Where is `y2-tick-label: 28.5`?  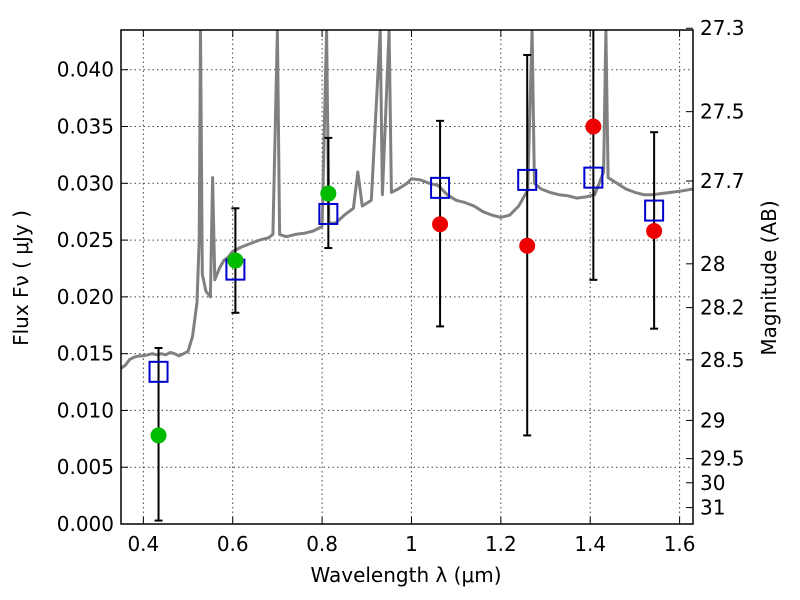 y2-tick-label: 28.5 is located at coordinates (722, 360).